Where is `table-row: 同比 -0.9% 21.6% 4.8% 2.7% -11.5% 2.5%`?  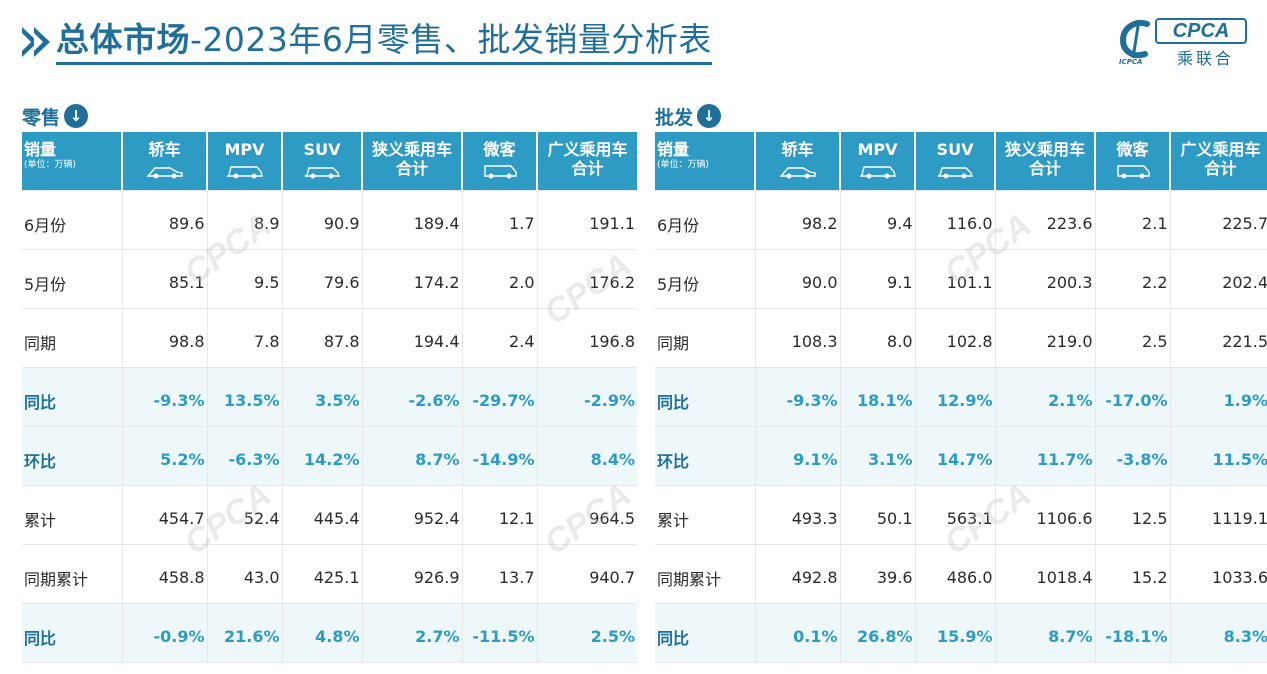
table-row: 同比 -0.9% 21.6% 4.8% 2.7% -11.5% 2.5% is located at coordinates (329, 632).